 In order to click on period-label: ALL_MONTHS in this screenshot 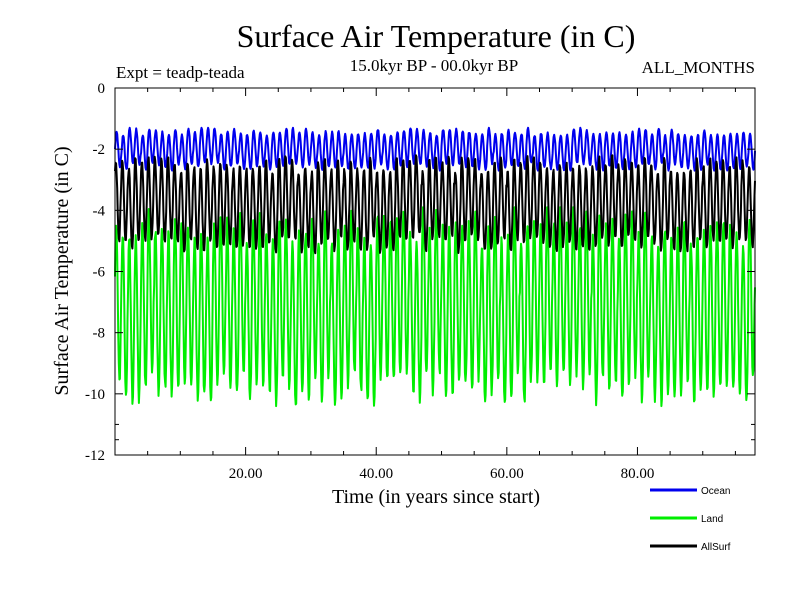, I will do `click(698, 67)`.